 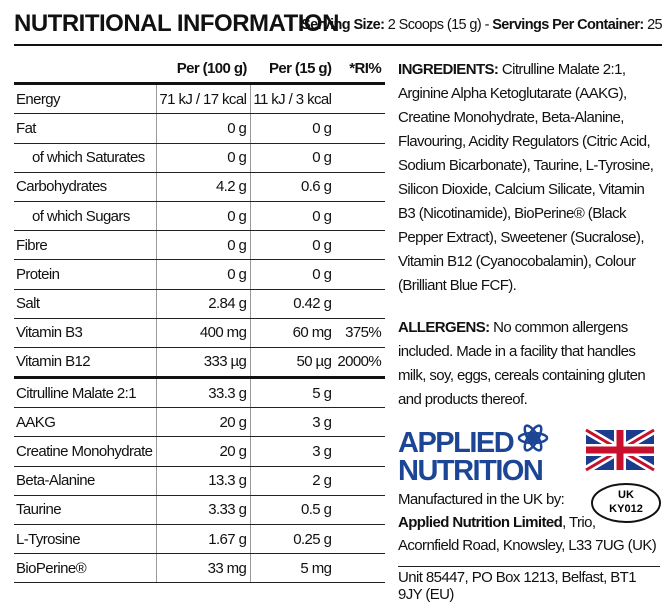 What do you see at coordinates (655, 25) in the screenshot?
I see `servings: 25` at bounding box center [655, 25].